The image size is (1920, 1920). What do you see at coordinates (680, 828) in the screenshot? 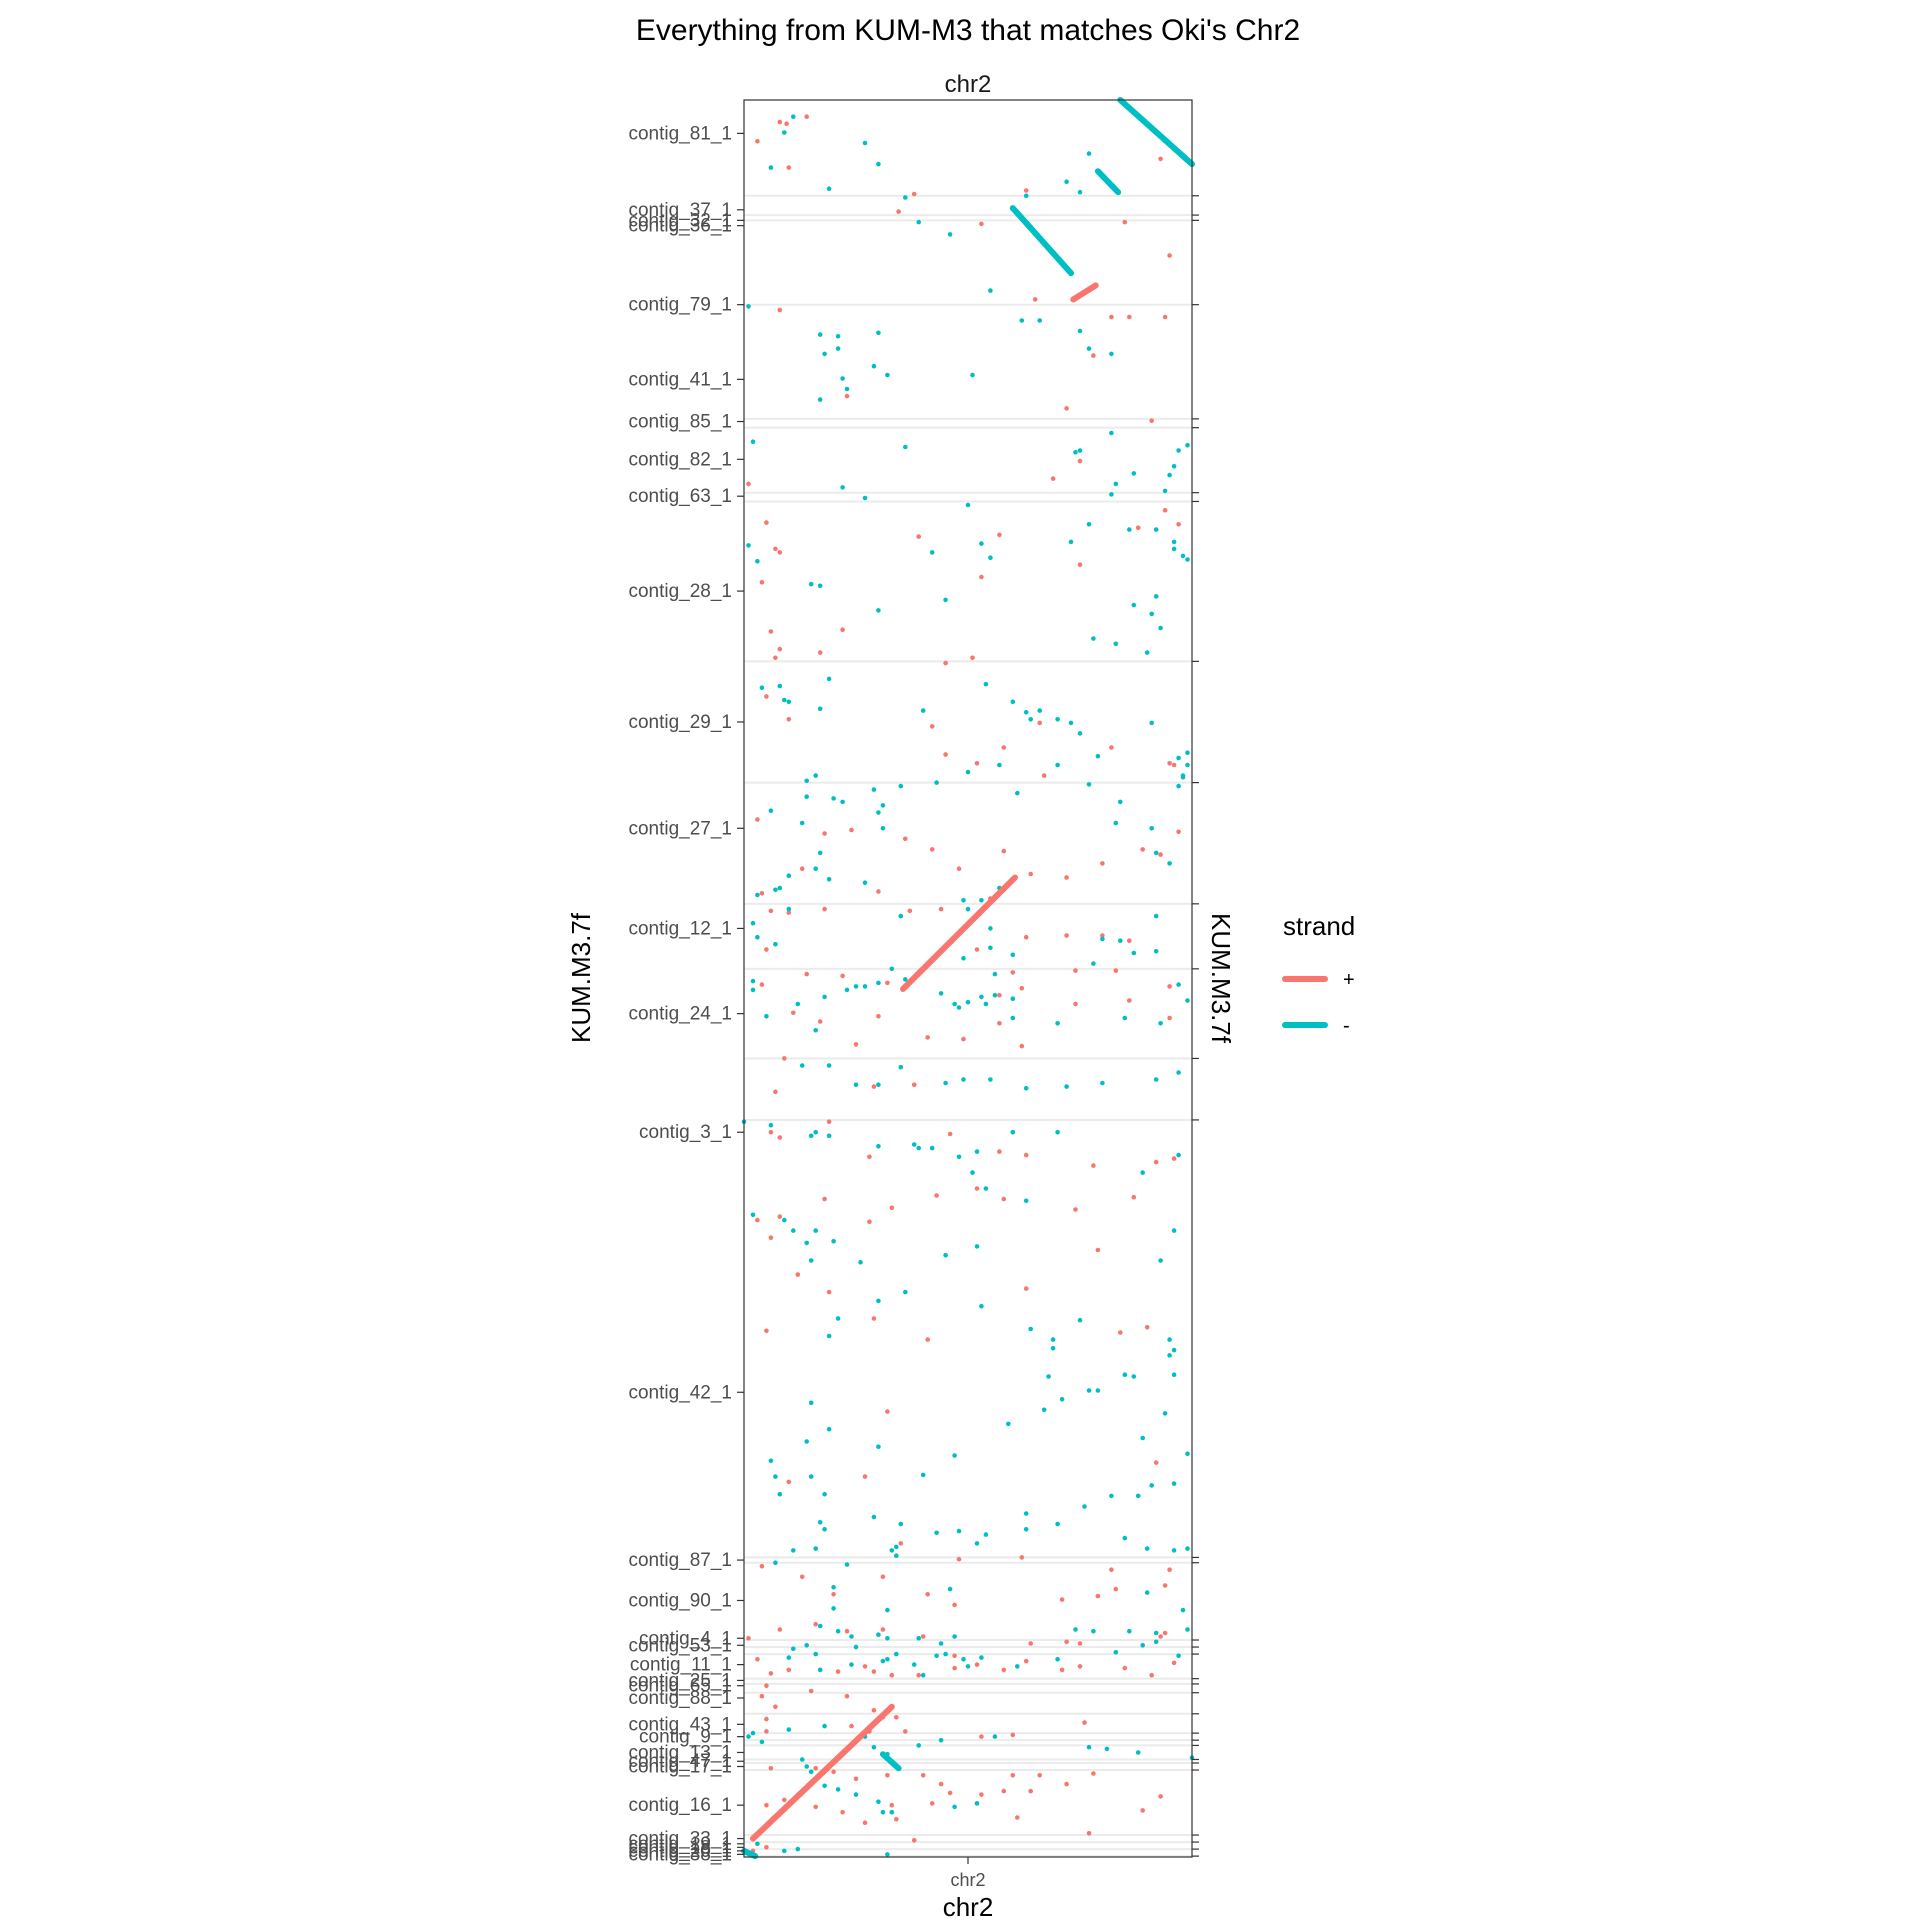
I see `y-tick-label: contig_27_1` at bounding box center [680, 828].